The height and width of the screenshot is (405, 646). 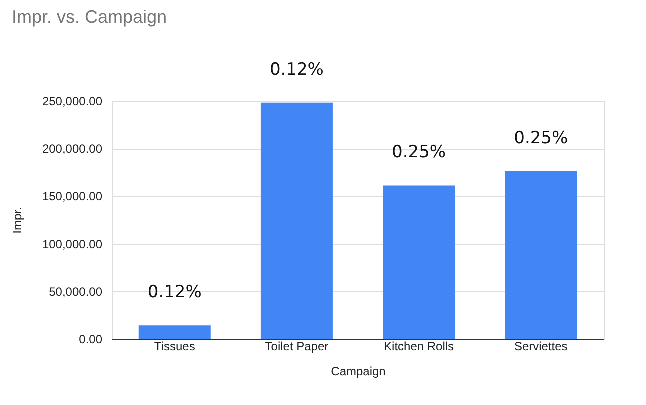 What do you see at coordinates (175, 292) in the screenshot?
I see `annotation: 0.12%` at bounding box center [175, 292].